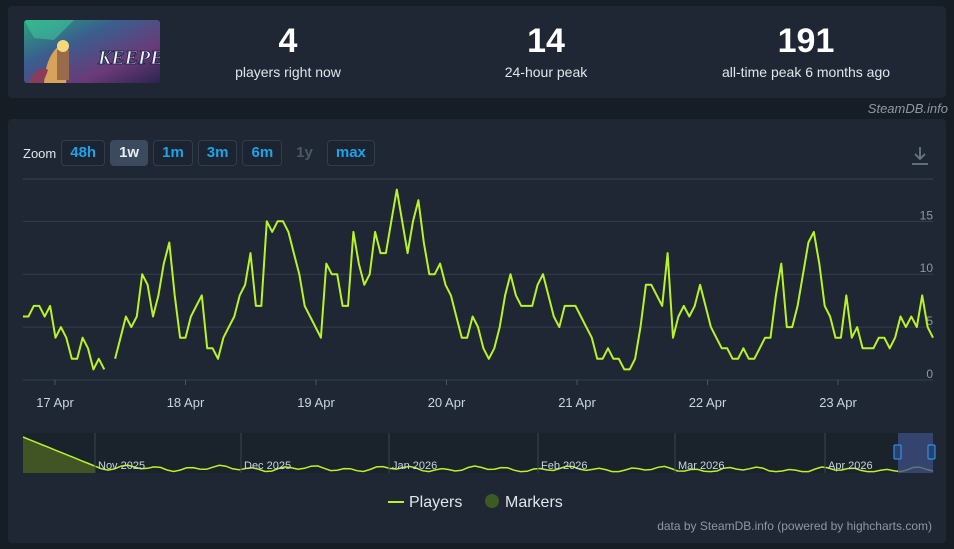  Describe the element at coordinates (806, 41) in the screenshot. I see `alltime-peak-value: 191` at that location.